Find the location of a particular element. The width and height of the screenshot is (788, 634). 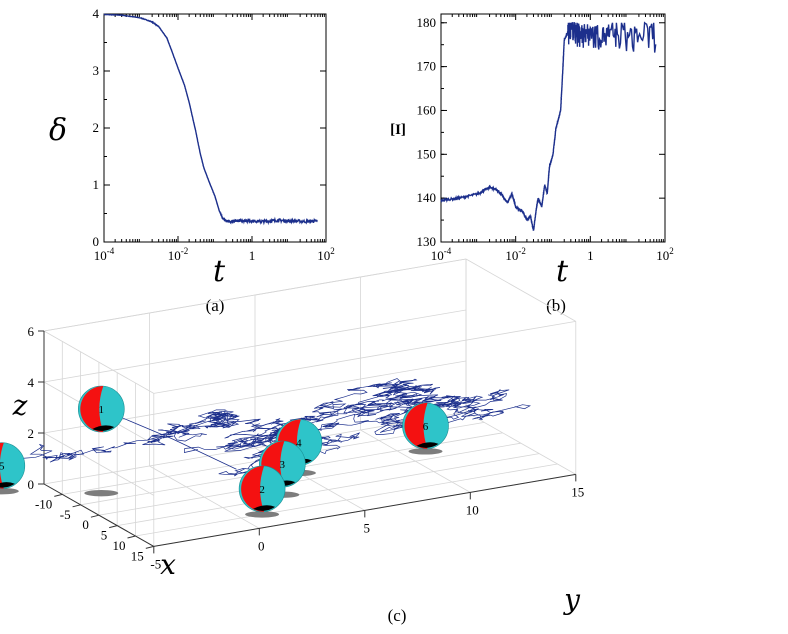

x-tick-label: 0 is located at coordinates (85, 524).